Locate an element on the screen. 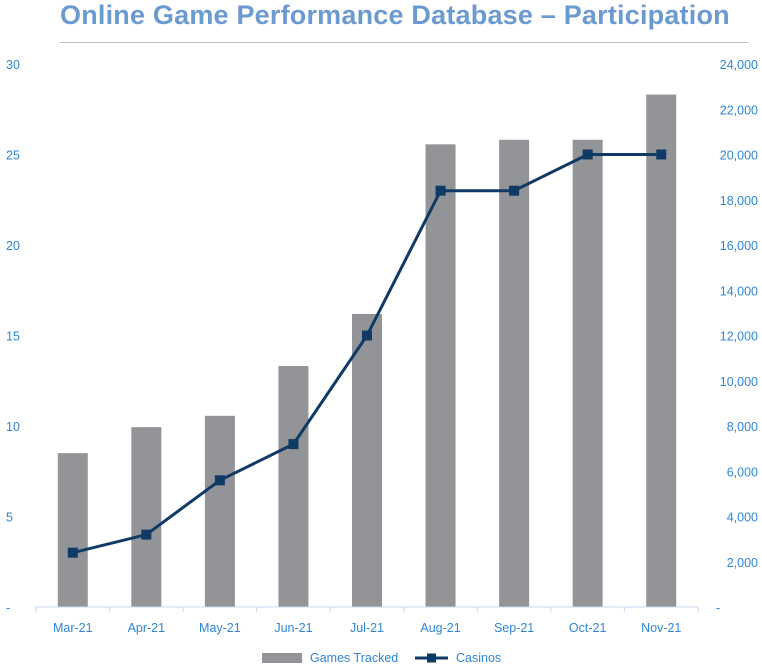 This screenshot has height=668, width=762. right-tick-label: 22,000 is located at coordinates (739, 110).